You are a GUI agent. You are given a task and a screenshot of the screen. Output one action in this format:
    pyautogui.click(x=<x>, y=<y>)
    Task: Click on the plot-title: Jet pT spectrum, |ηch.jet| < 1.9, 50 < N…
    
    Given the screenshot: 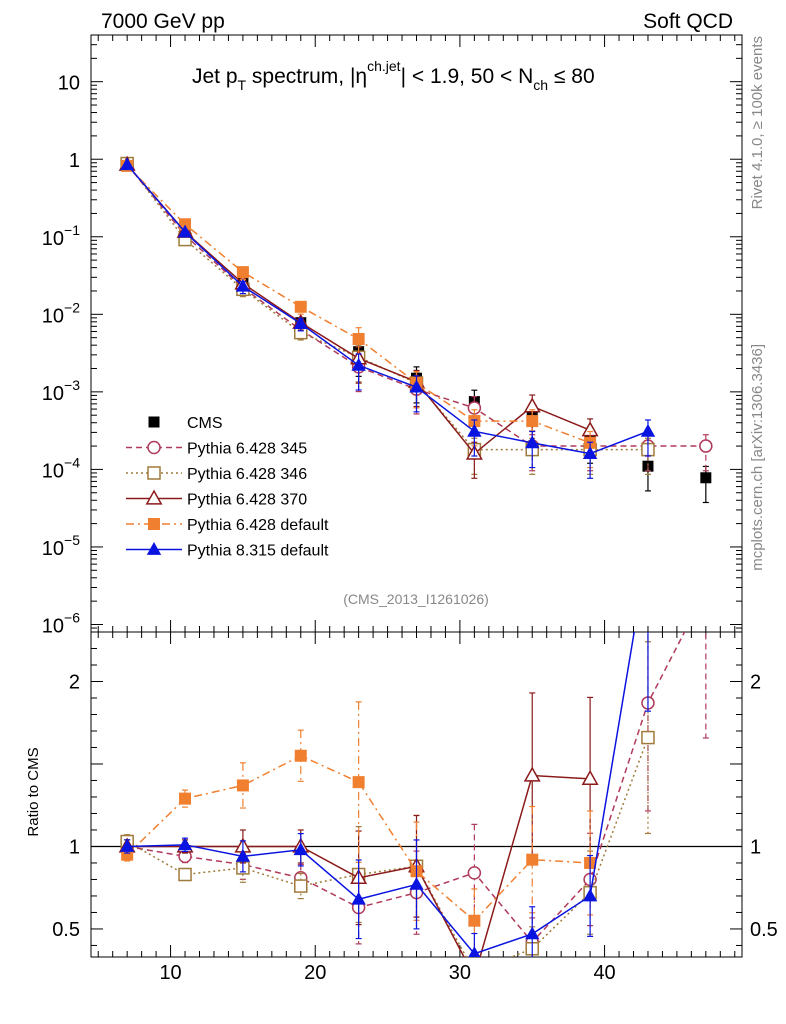 What is the action you would take?
    pyautogui.click(x=393, y=75)
    